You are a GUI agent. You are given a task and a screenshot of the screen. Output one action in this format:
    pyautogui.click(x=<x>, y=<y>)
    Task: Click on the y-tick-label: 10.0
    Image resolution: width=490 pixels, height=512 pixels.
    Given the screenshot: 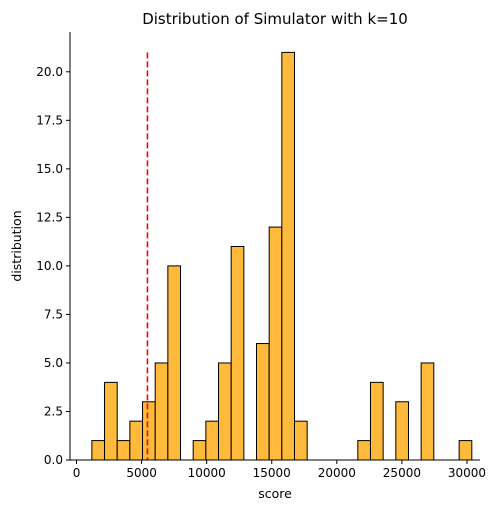 What is the action you would take?
    pyautogui.click(x=49, y=266)
    